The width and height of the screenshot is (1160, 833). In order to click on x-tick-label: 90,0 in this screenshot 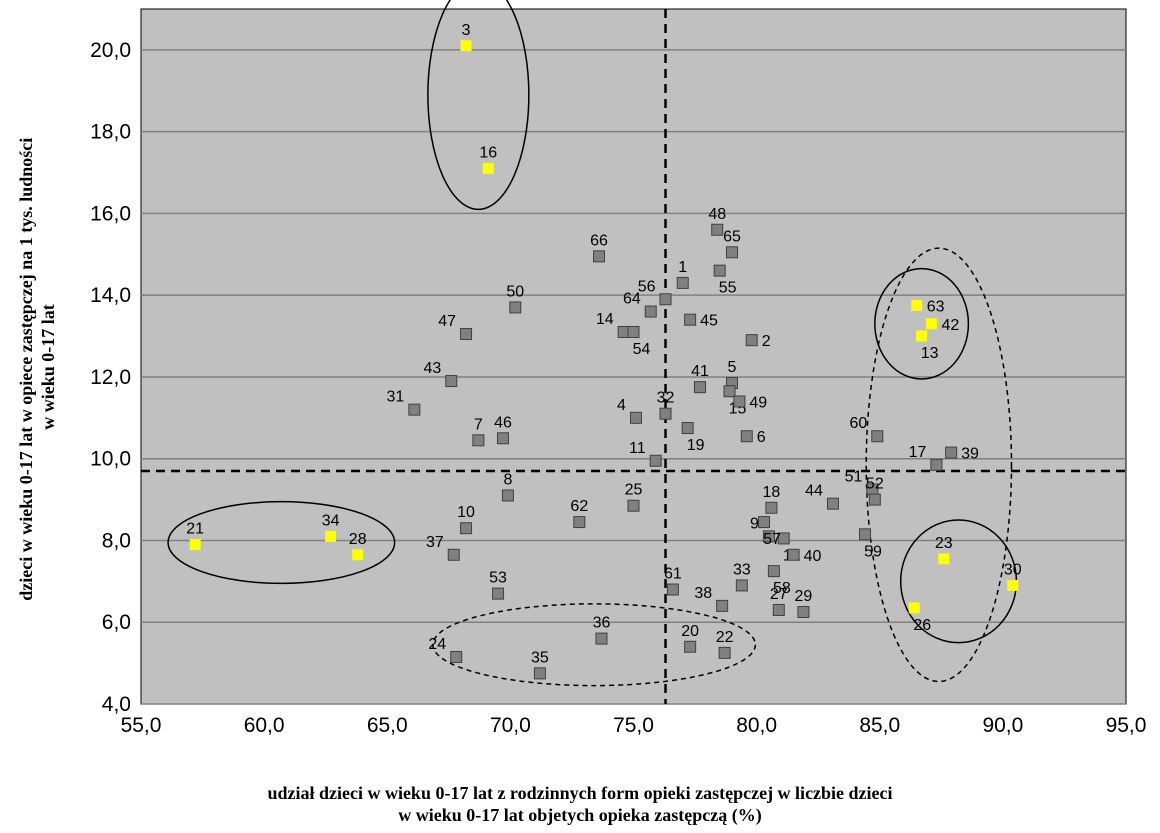, I will do `click(1002, 725)`.